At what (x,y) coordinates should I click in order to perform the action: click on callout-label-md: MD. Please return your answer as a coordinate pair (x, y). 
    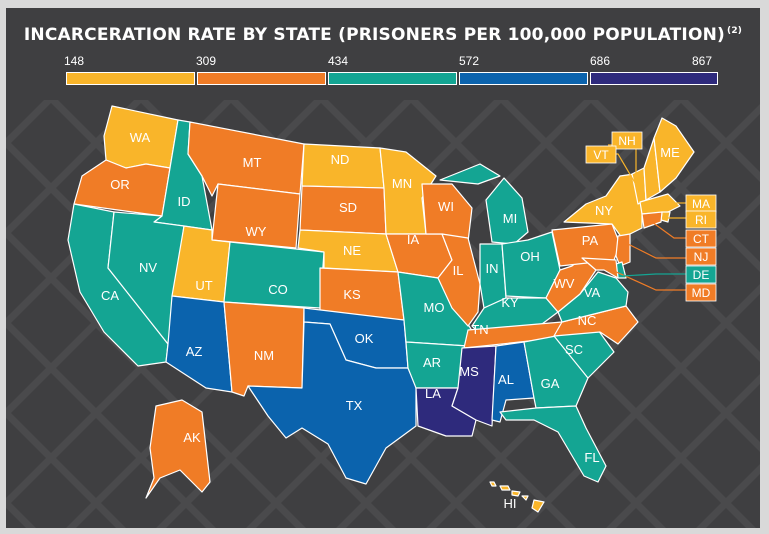
    Looking at the image, I should click on (701, 293).